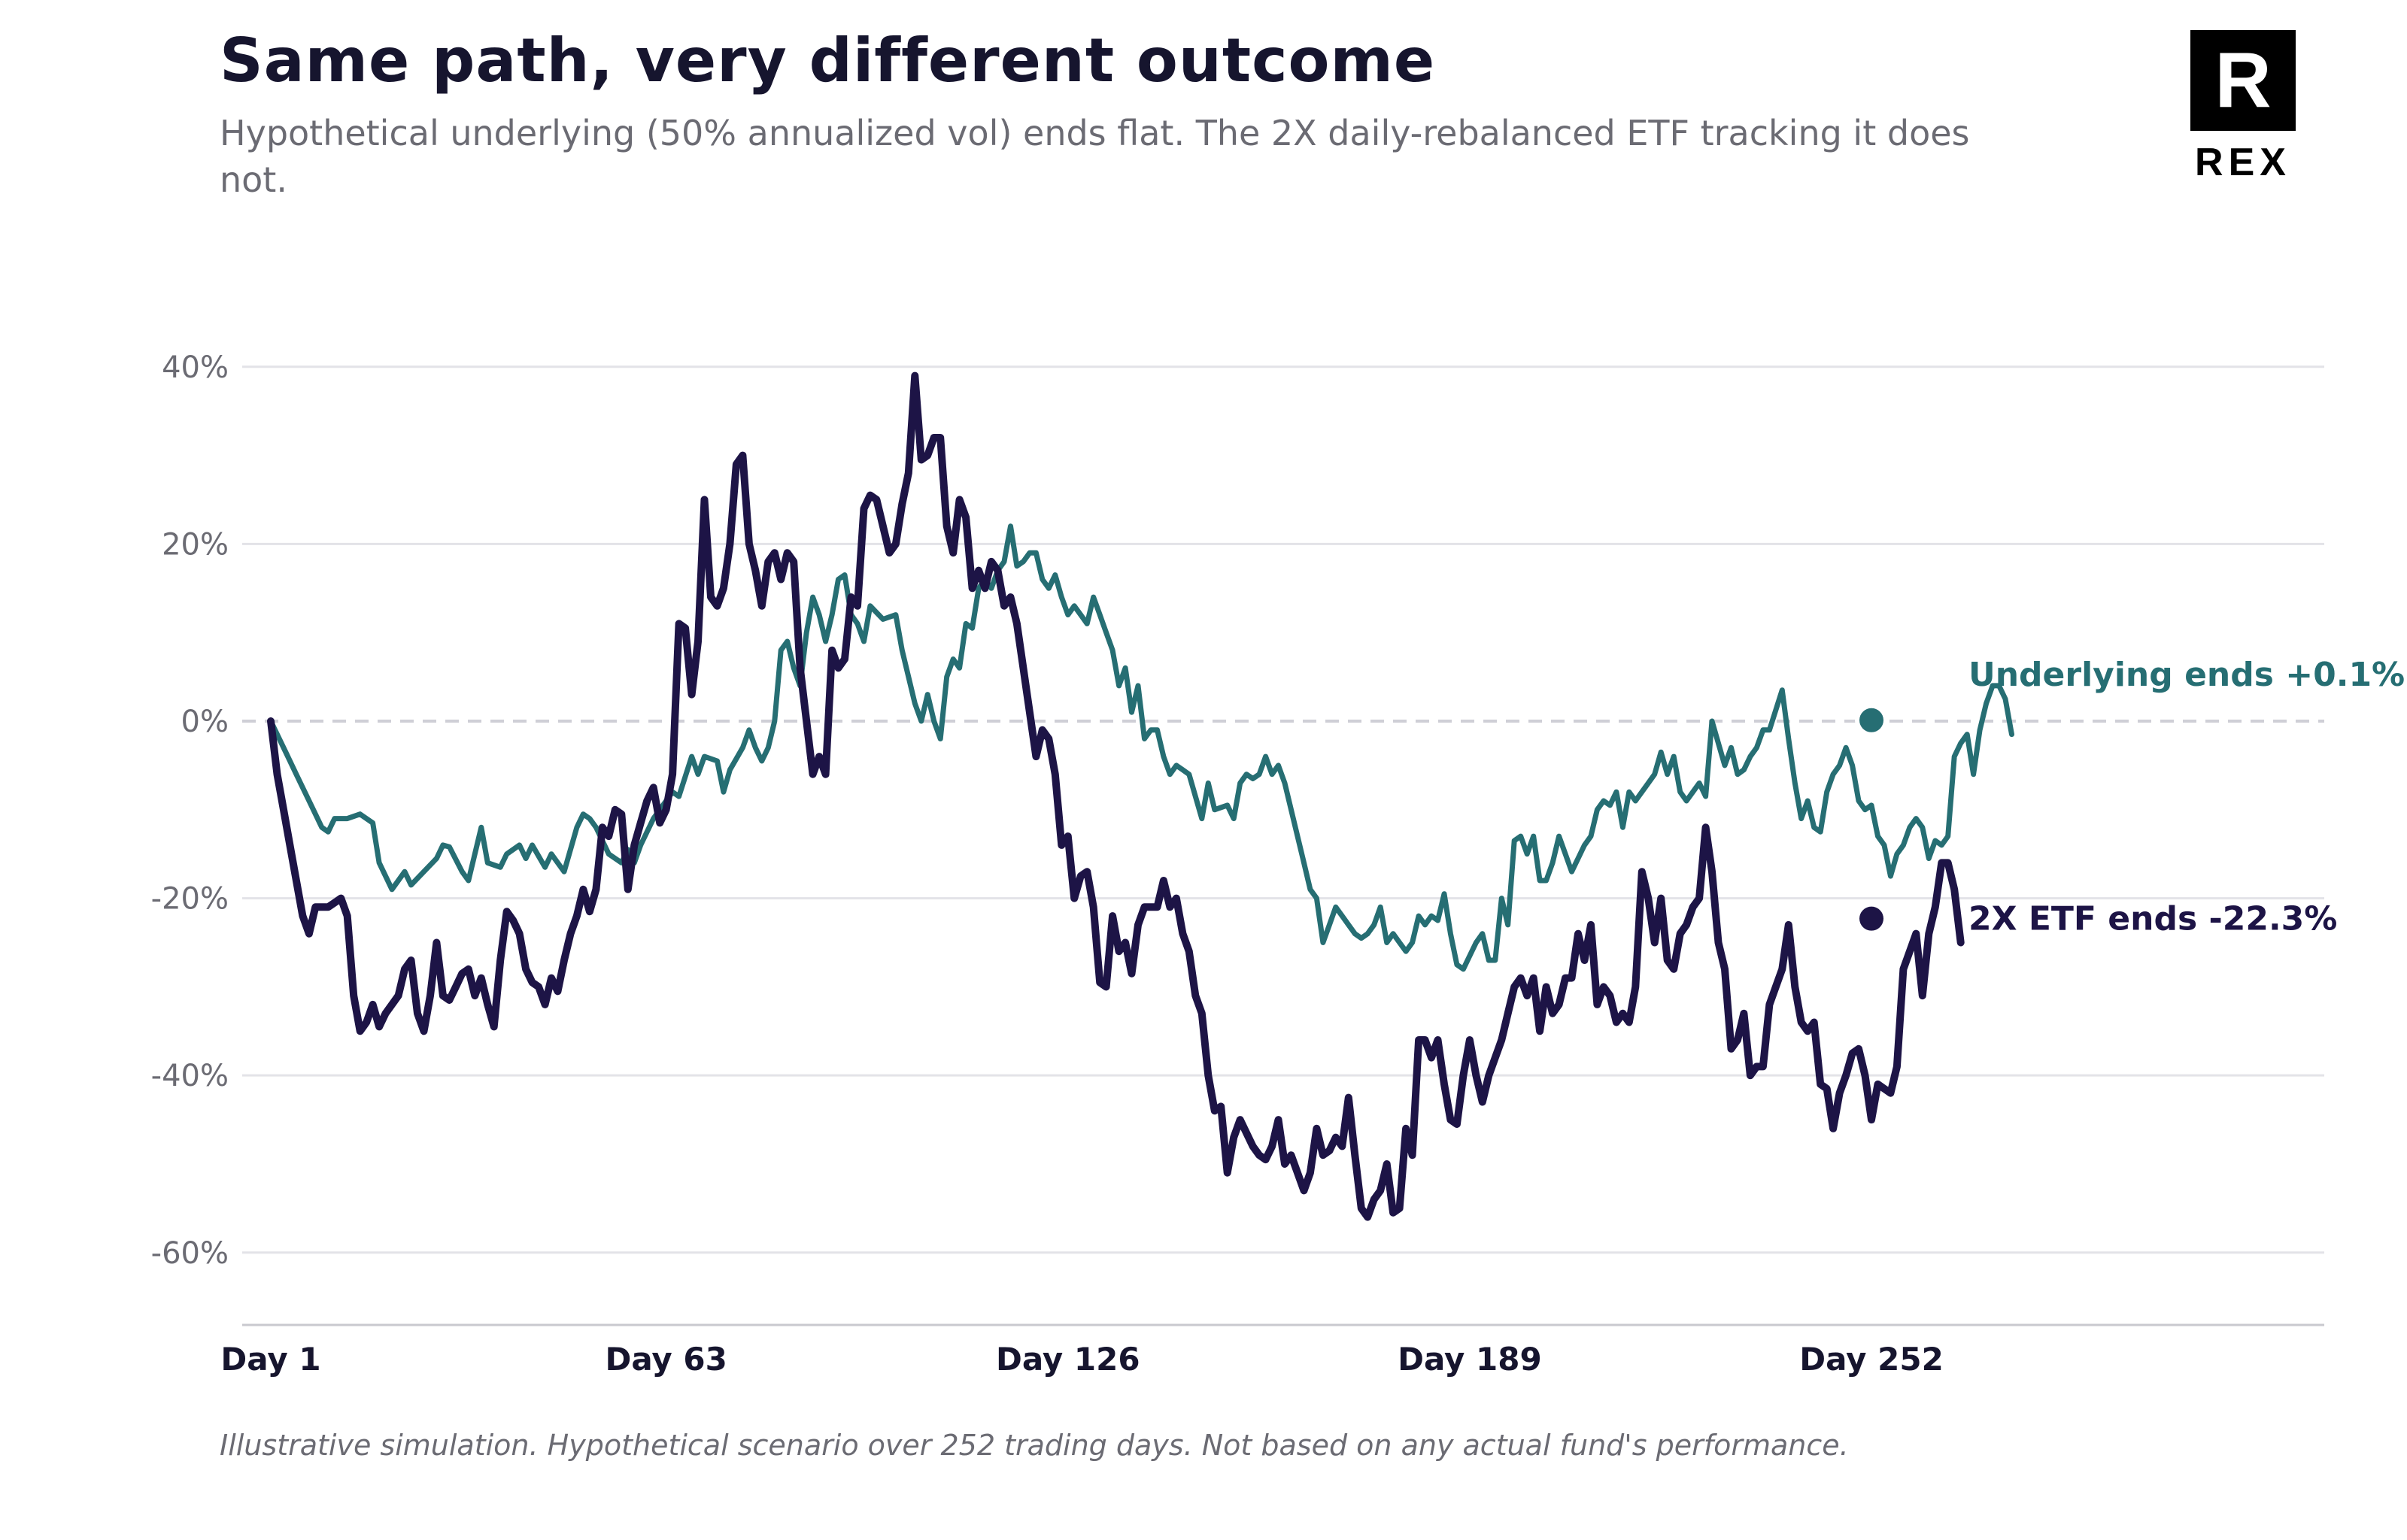 This screenshot has width=2407, height=1540. What do you see at coordinates (1068, 1359) in the screenshot?
I see `x-tick-label: Day 126` at bounding box center [1068, 1359].